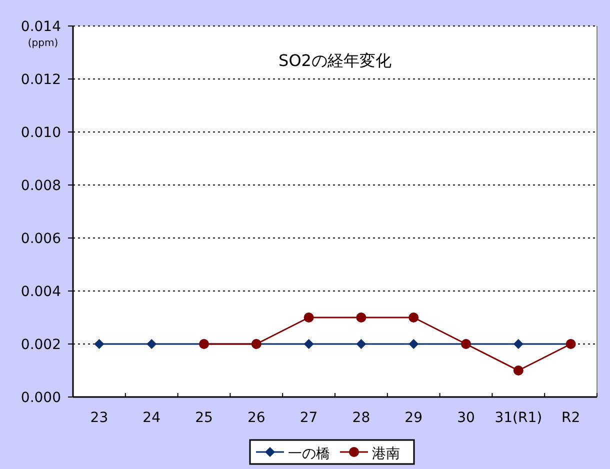  What do you see at coordinates (466, 418) in the screenshot?
I see `x-tick-label: 30` at bounding box center [466, 418].